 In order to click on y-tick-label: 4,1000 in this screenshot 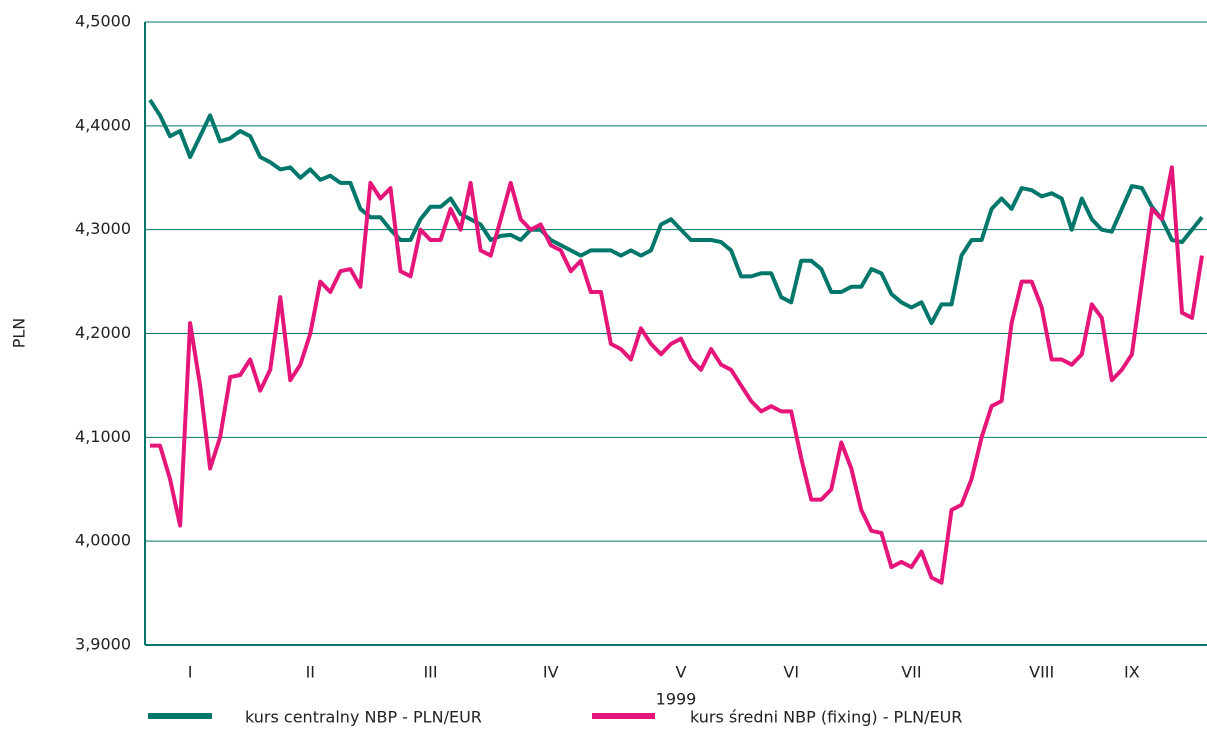, I will do `click(103, 436)`.